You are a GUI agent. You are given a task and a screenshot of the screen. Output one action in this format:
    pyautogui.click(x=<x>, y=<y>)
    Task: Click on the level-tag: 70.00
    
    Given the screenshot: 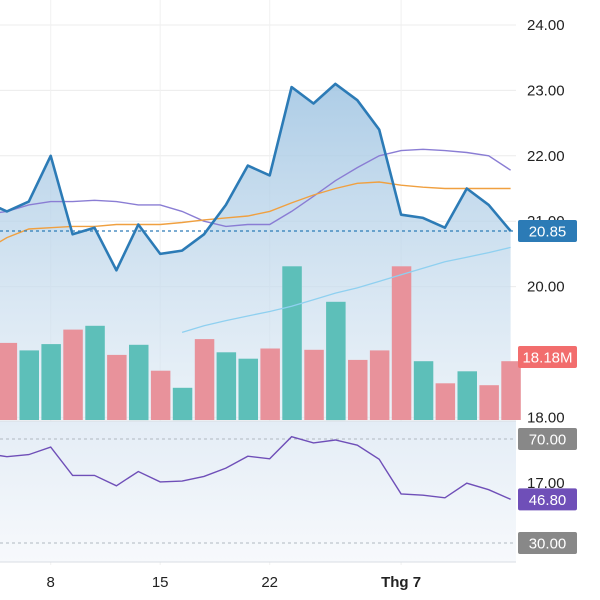 What is the action you would take?
    pyautogui.click(x=547, y=439)
    